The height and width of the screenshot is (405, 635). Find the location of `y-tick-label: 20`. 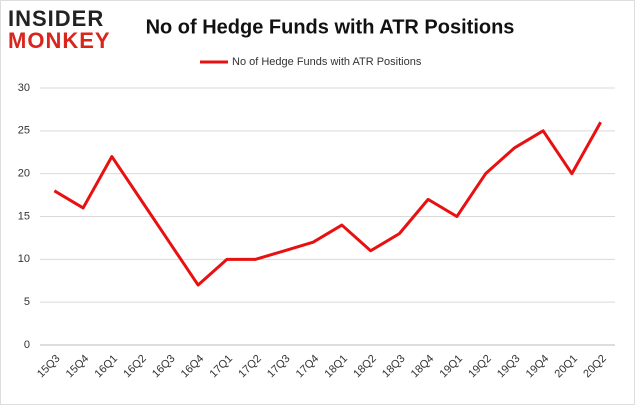

y-tick-label: 20 is located at coordinates (24, 174).